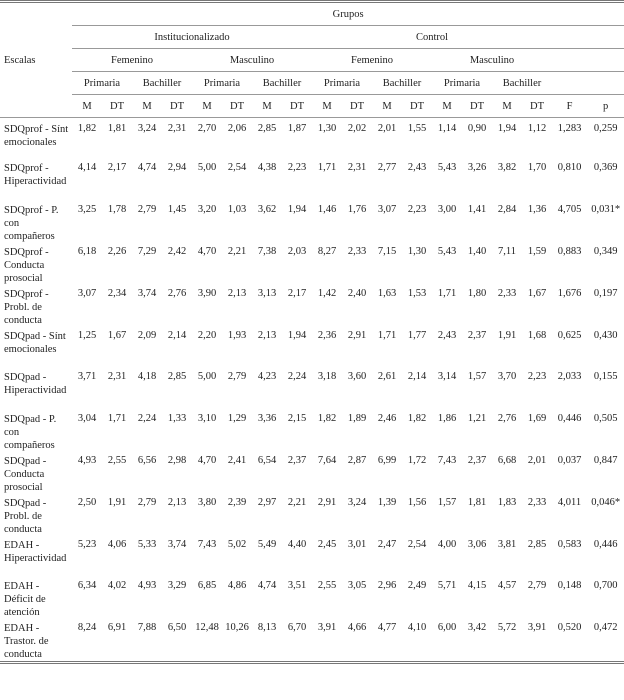 Image resolution: width=624 pixels, height=700 pixels. I want to click on cell: 2,17, so click(297, 293).